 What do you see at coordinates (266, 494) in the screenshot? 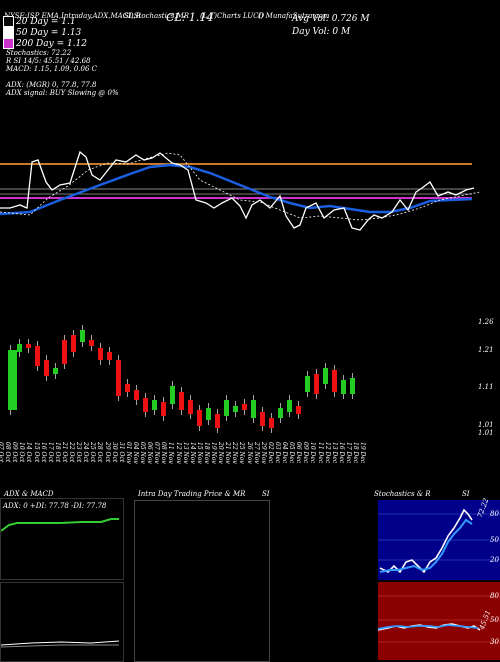
I see `intraday-panel-si: SI` at bounding box center [266, 494].